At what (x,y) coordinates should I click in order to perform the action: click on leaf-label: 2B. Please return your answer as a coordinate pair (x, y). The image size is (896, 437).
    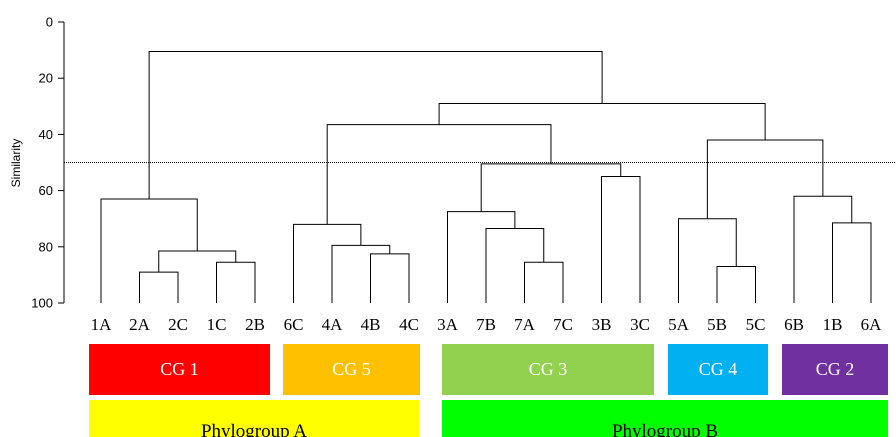
    Looking at the image, I should click on (255, 324).